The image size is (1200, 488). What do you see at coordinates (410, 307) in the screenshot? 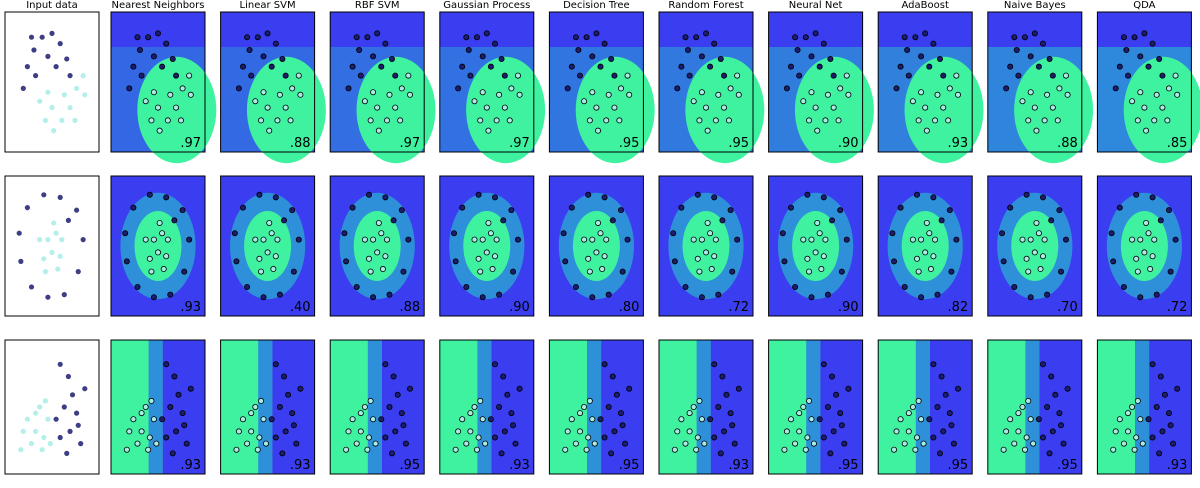
I see `score: .88` at bounding box center [410, 307].